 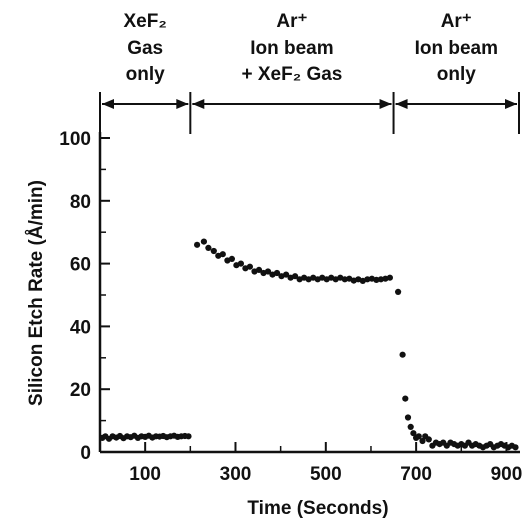 I want to click on x-tick-label: 100, so click(x=145, y=474).